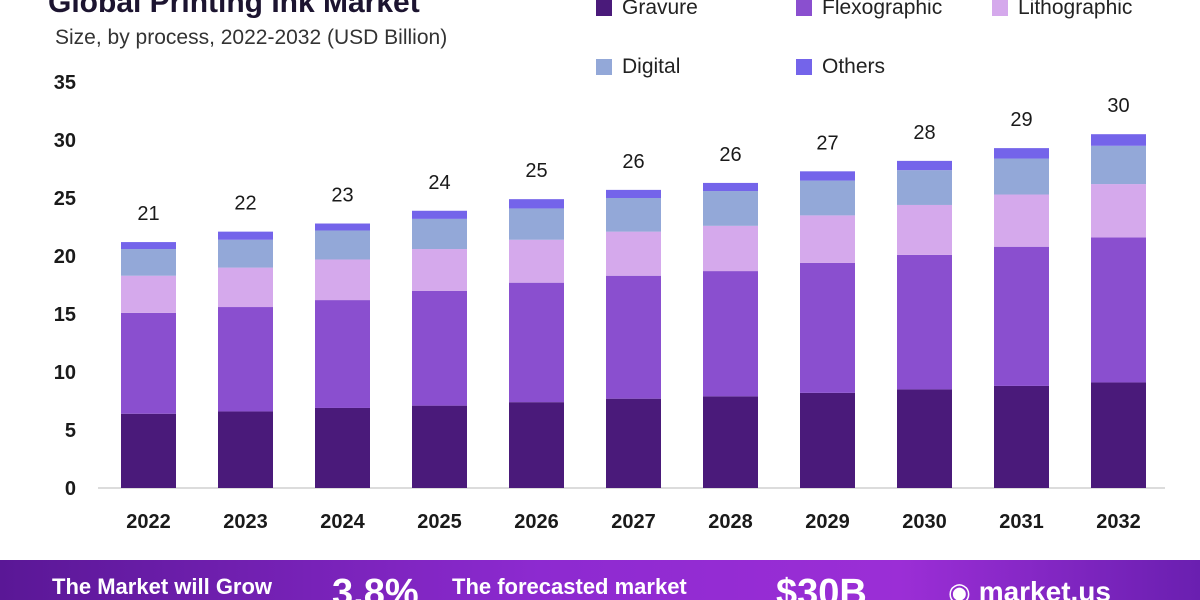 This screenshot has height=600, width=1200. I want to click on legend-label-flexographic: Flexographic, so click(882, 9).